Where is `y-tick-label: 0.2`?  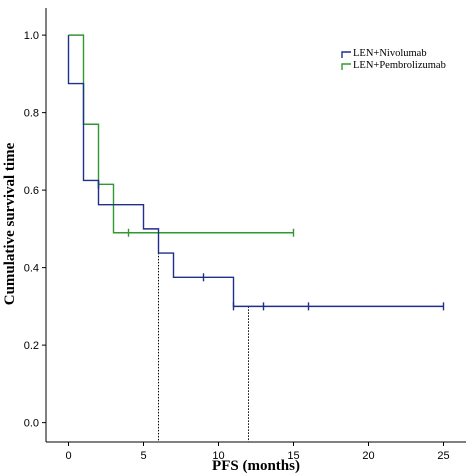 y-tick-label: 0.2 is located at coordinates (31, 346).